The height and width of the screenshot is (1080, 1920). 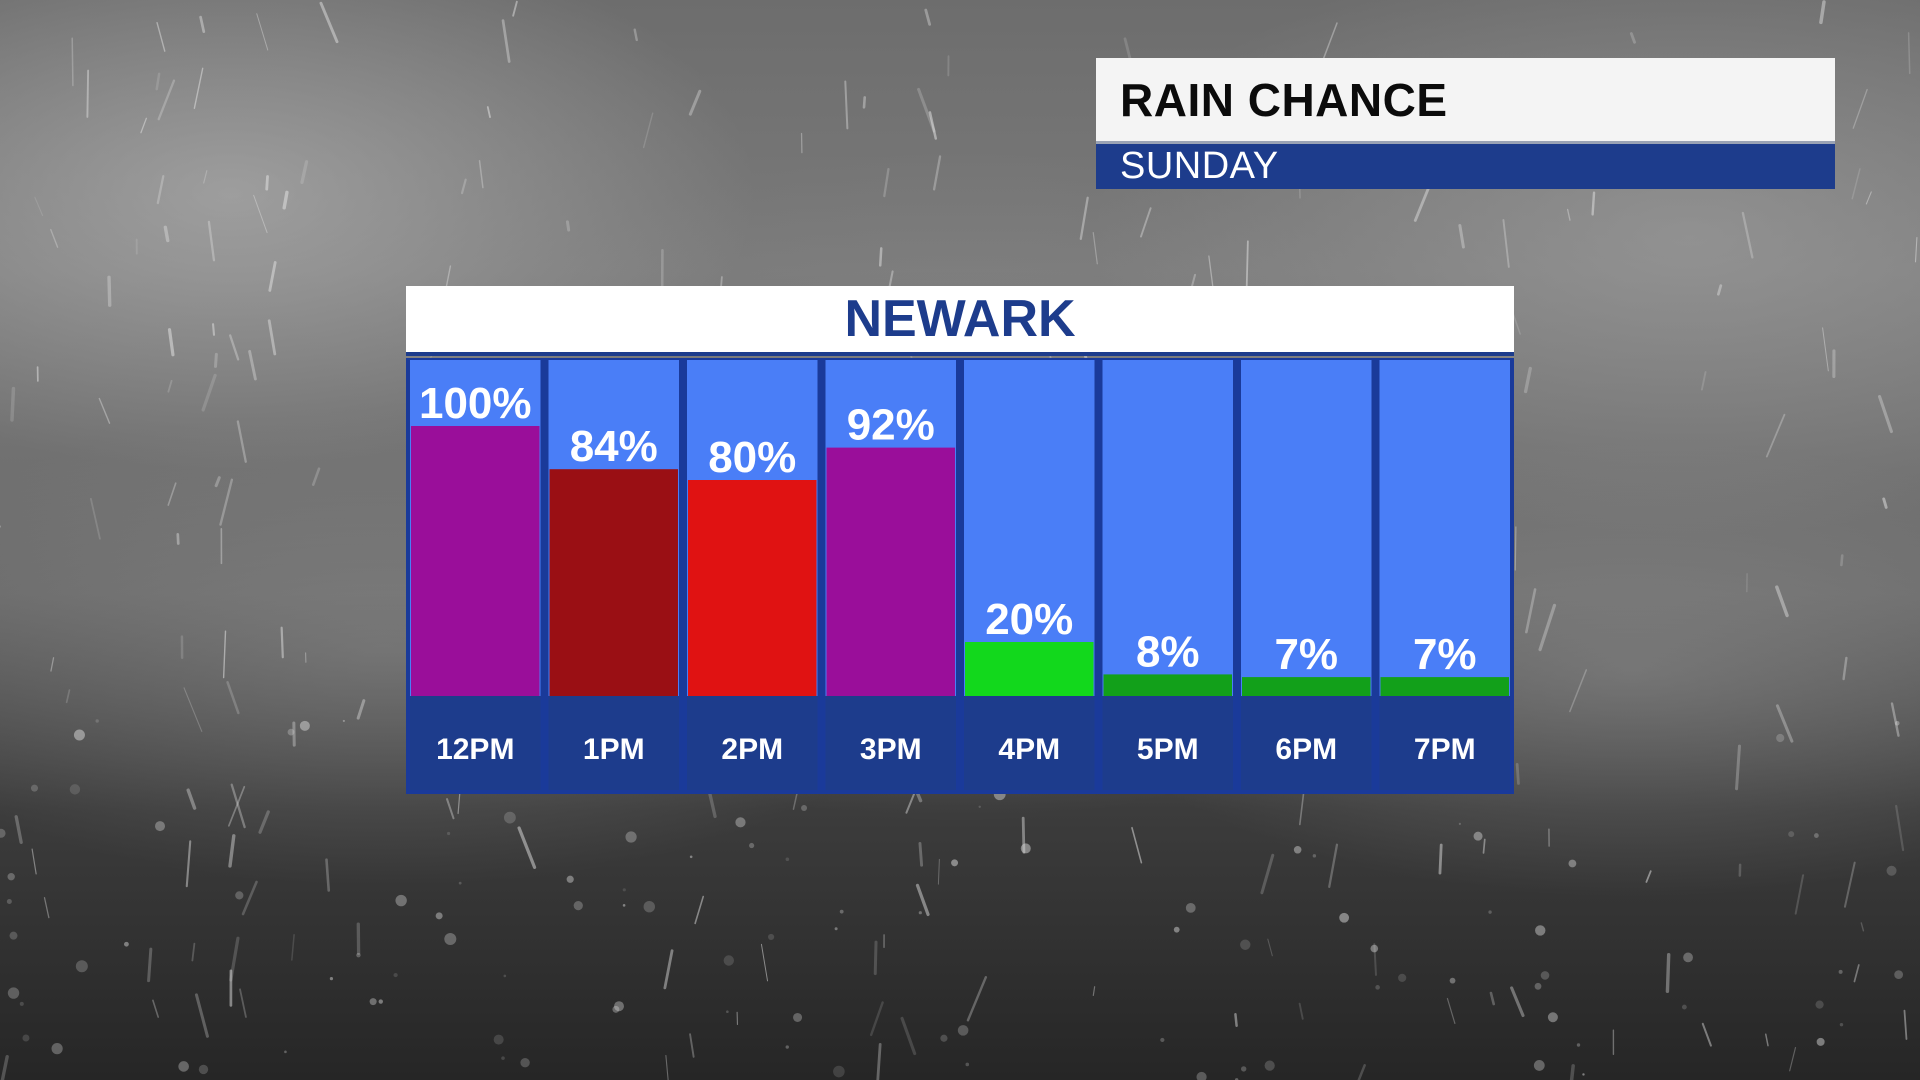 I want to click on category-band-7pm, so click(x=1444, y=743).